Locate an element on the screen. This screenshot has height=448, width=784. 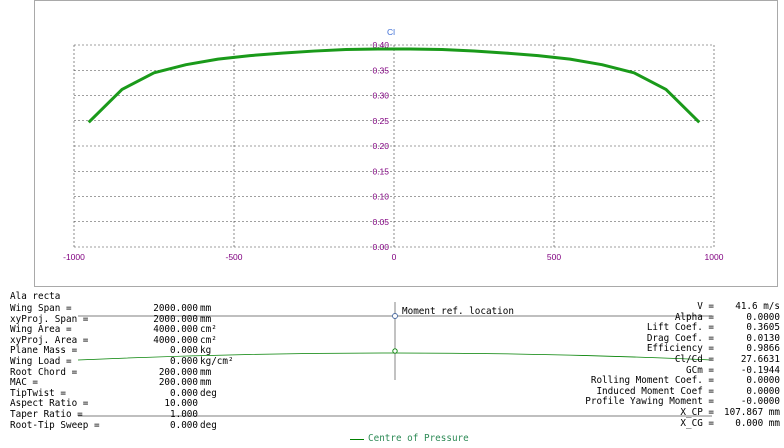
wing-property-value: 10.000 is located at coordinates (181, 404).